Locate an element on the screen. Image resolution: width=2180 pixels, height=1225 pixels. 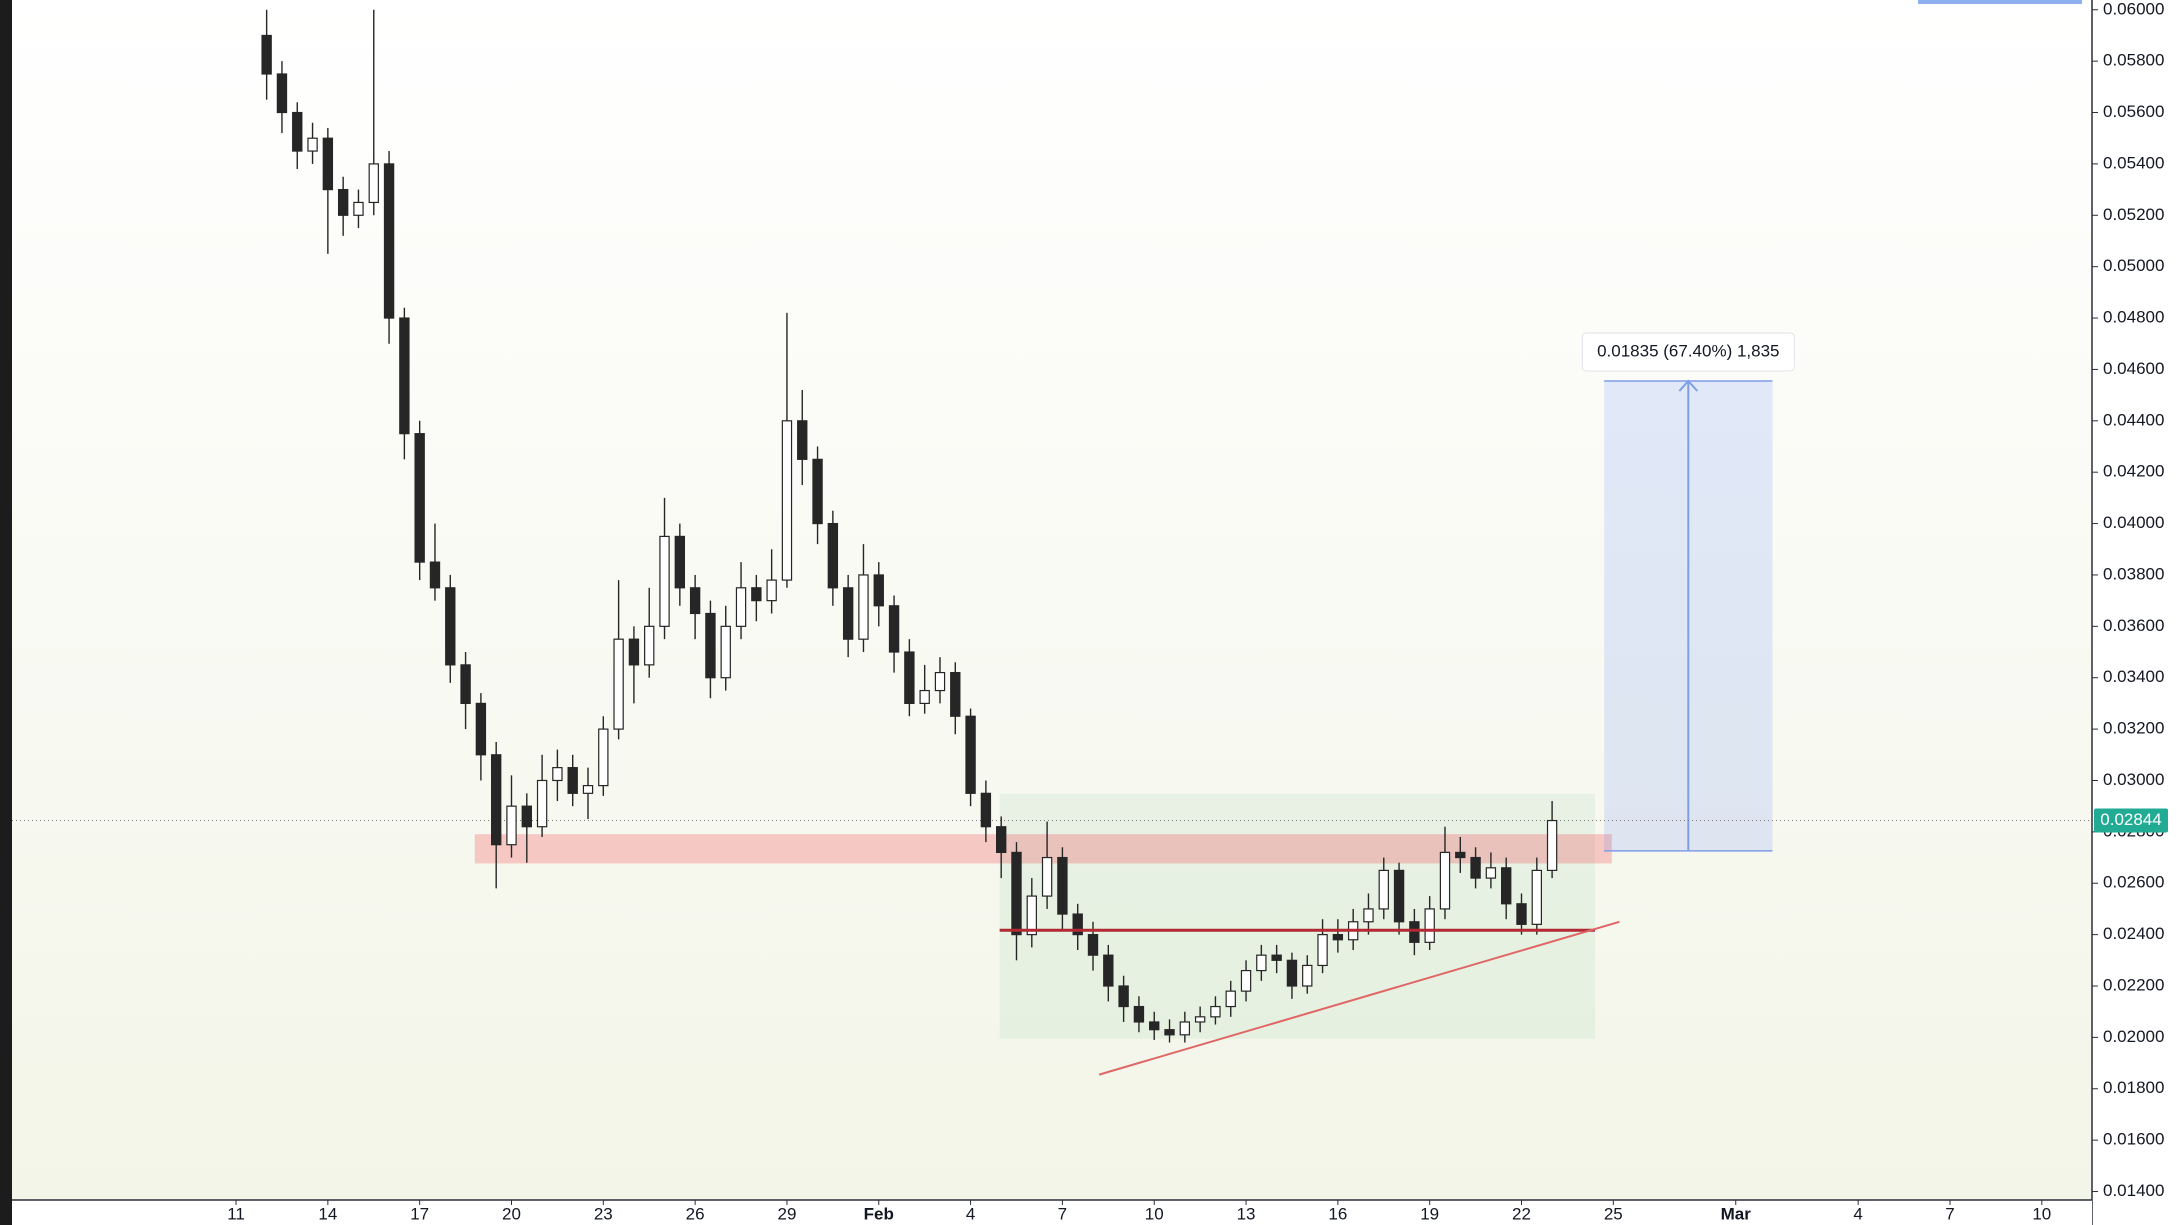
y-tick-label: 0.04200 is located at coordinates (2133, 471).